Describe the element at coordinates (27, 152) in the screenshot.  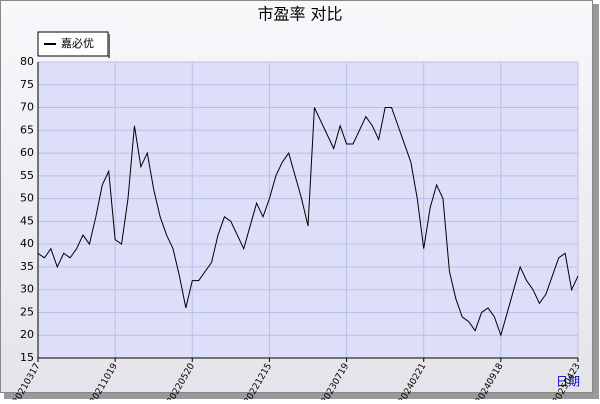
I see `y-tick-label: 60` at that location.